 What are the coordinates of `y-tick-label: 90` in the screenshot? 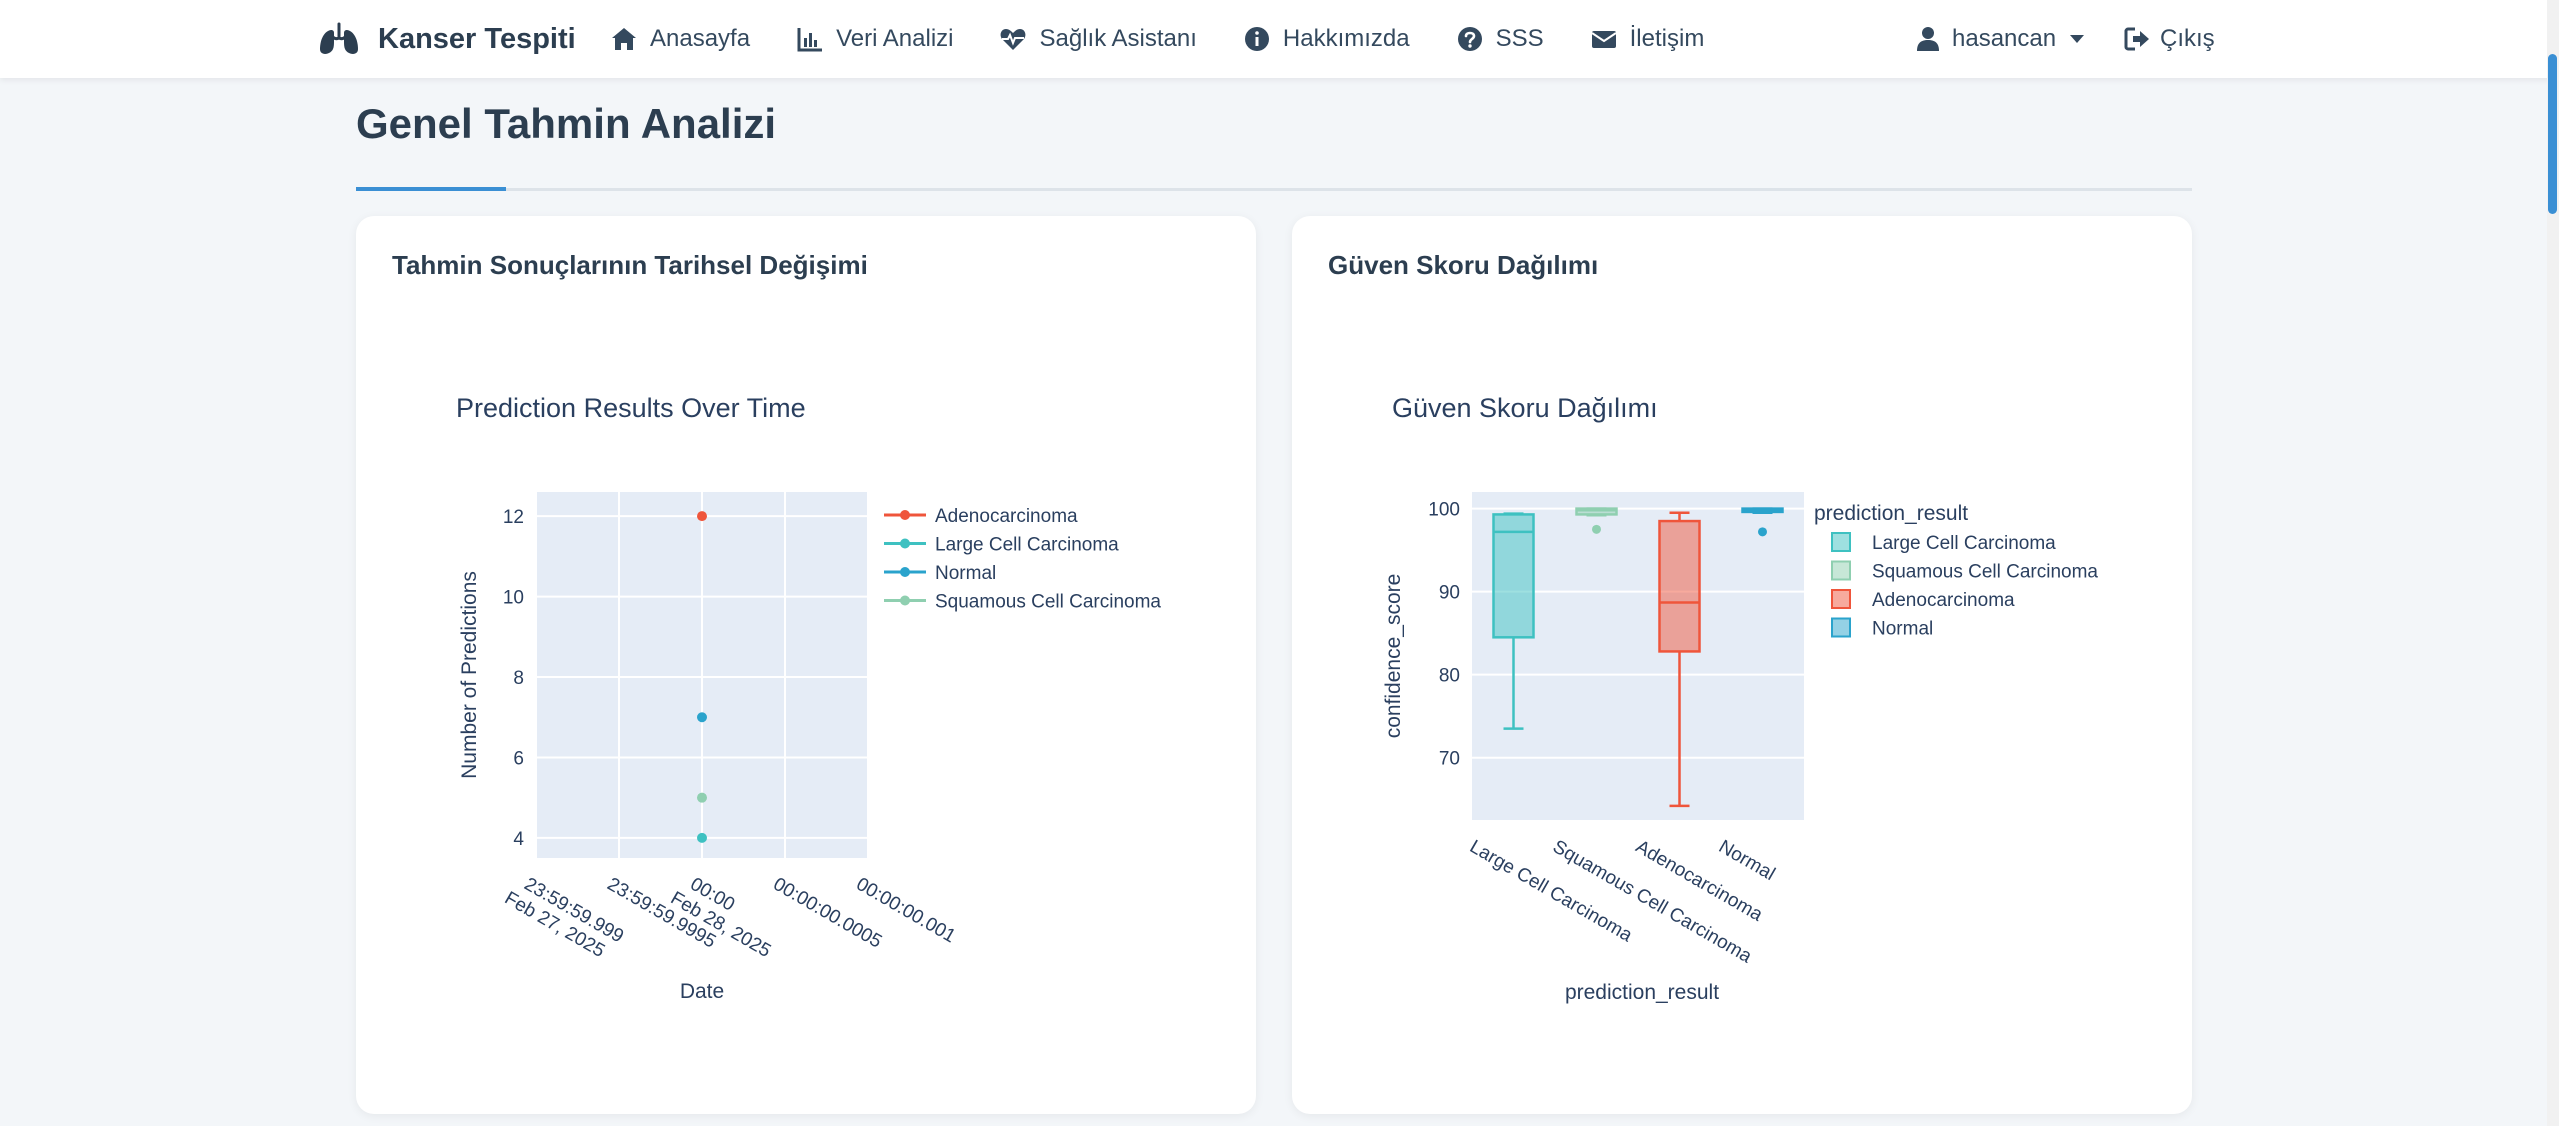 It's located at (1449, 593).